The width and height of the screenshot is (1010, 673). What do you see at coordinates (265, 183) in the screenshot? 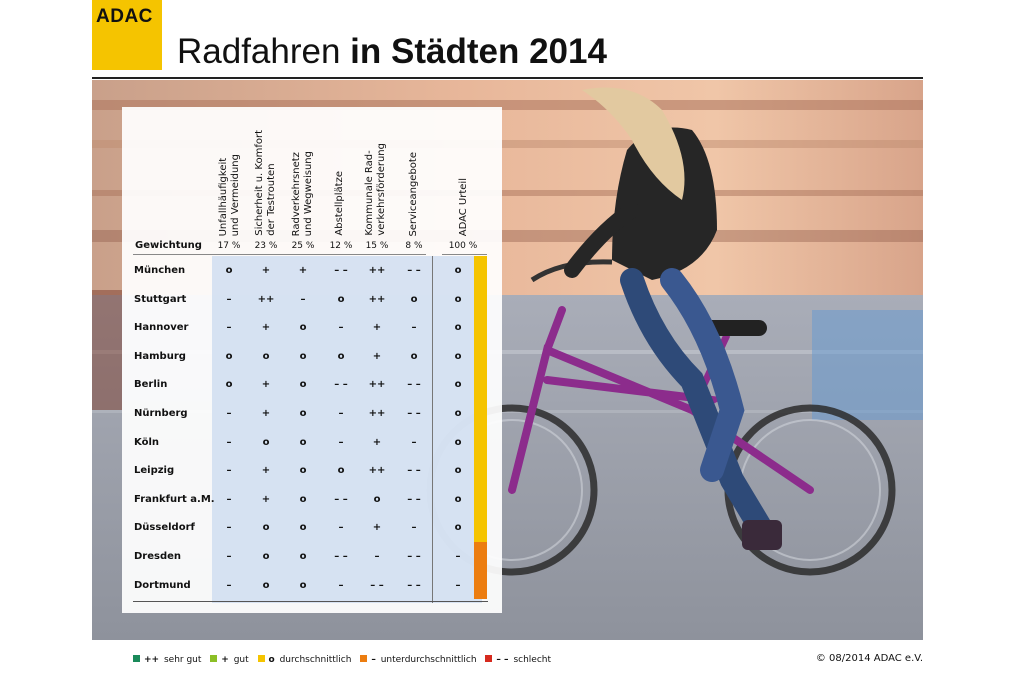
I see `column-header-route-safety: Sicherheit u. Komfort der Testrouten` at bounding box center [265, 183].